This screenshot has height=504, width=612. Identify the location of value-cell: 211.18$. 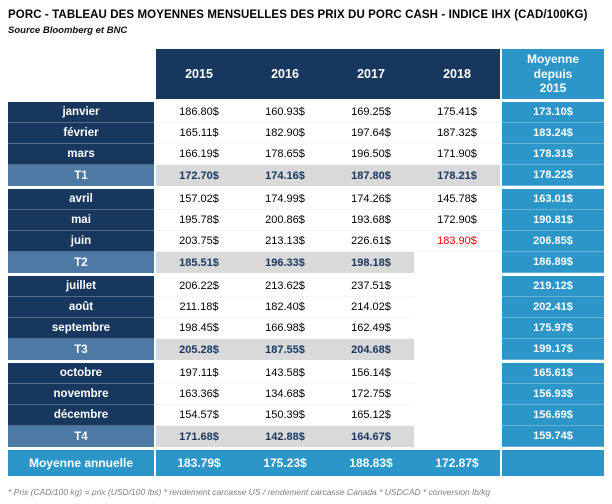
(199, 307).